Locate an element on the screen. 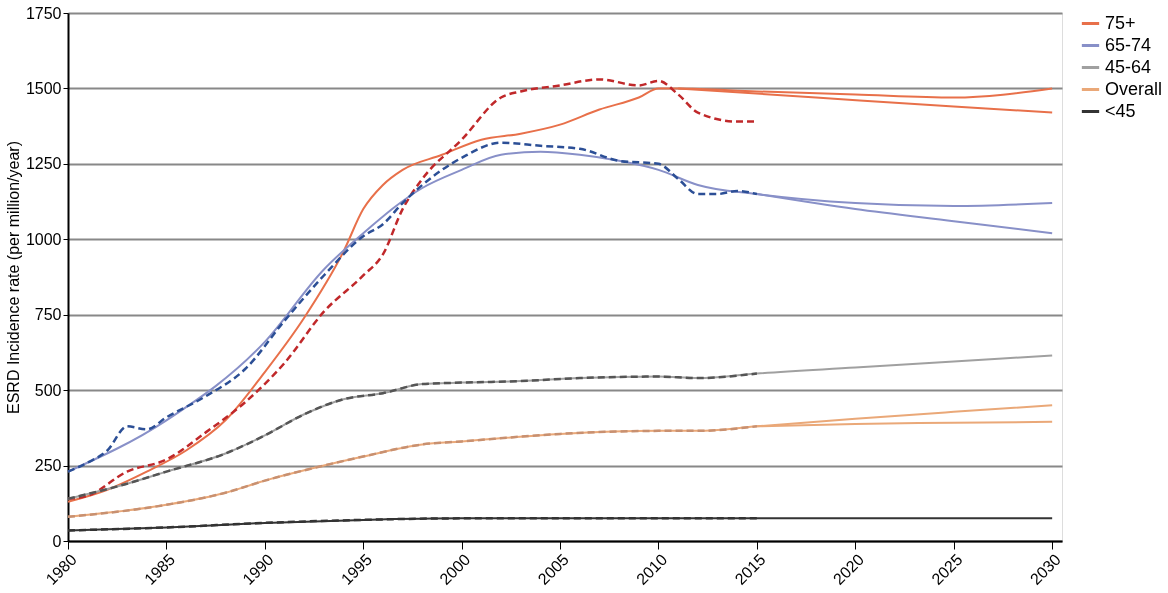 This screenshot has width=1168, height=593. y-tick-label: 750 is located at coordinates (48, 315).